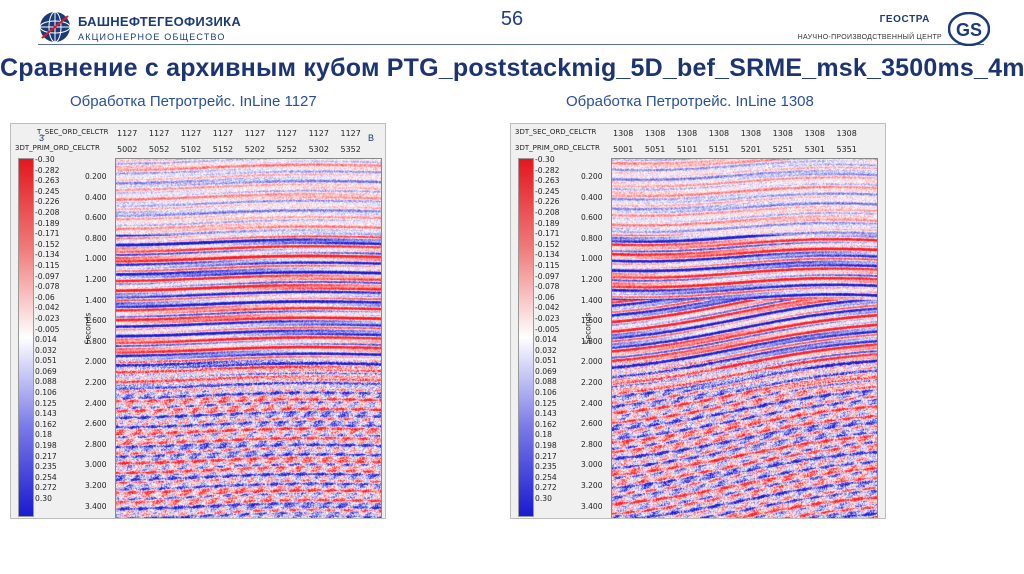  Describe the element at coordinates (371, 138) in the screenshot. I see `corner-right-label: B` at that location.